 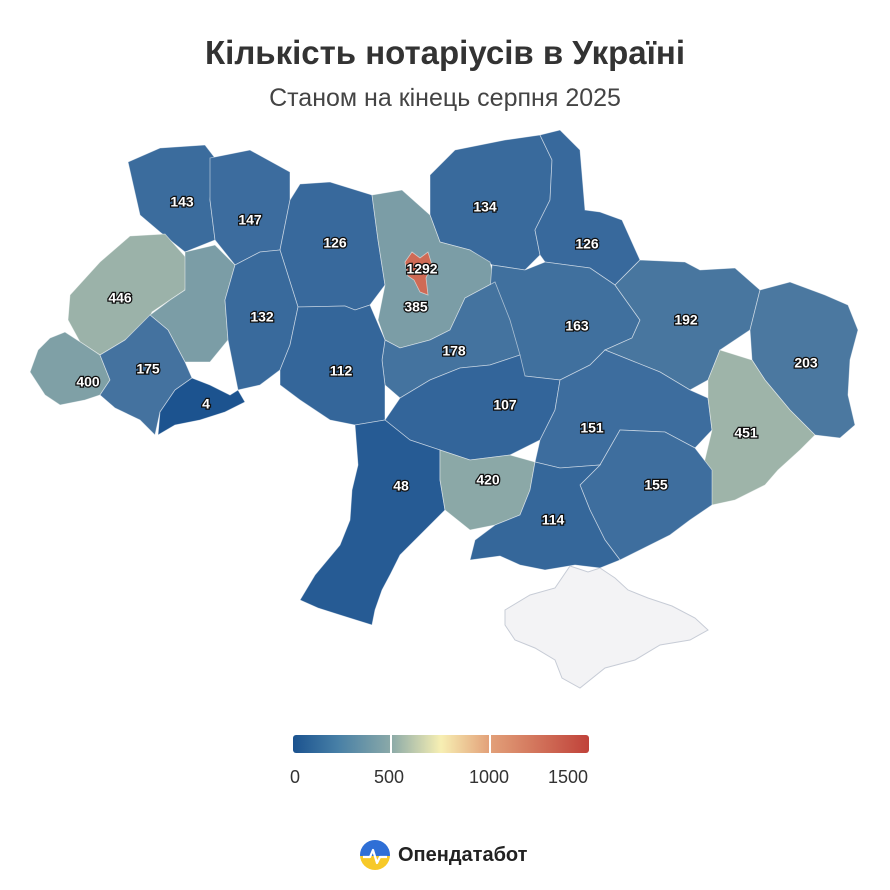 I want to click on region-vinnytsia-value-label: 112, so click(x=341, y=371).